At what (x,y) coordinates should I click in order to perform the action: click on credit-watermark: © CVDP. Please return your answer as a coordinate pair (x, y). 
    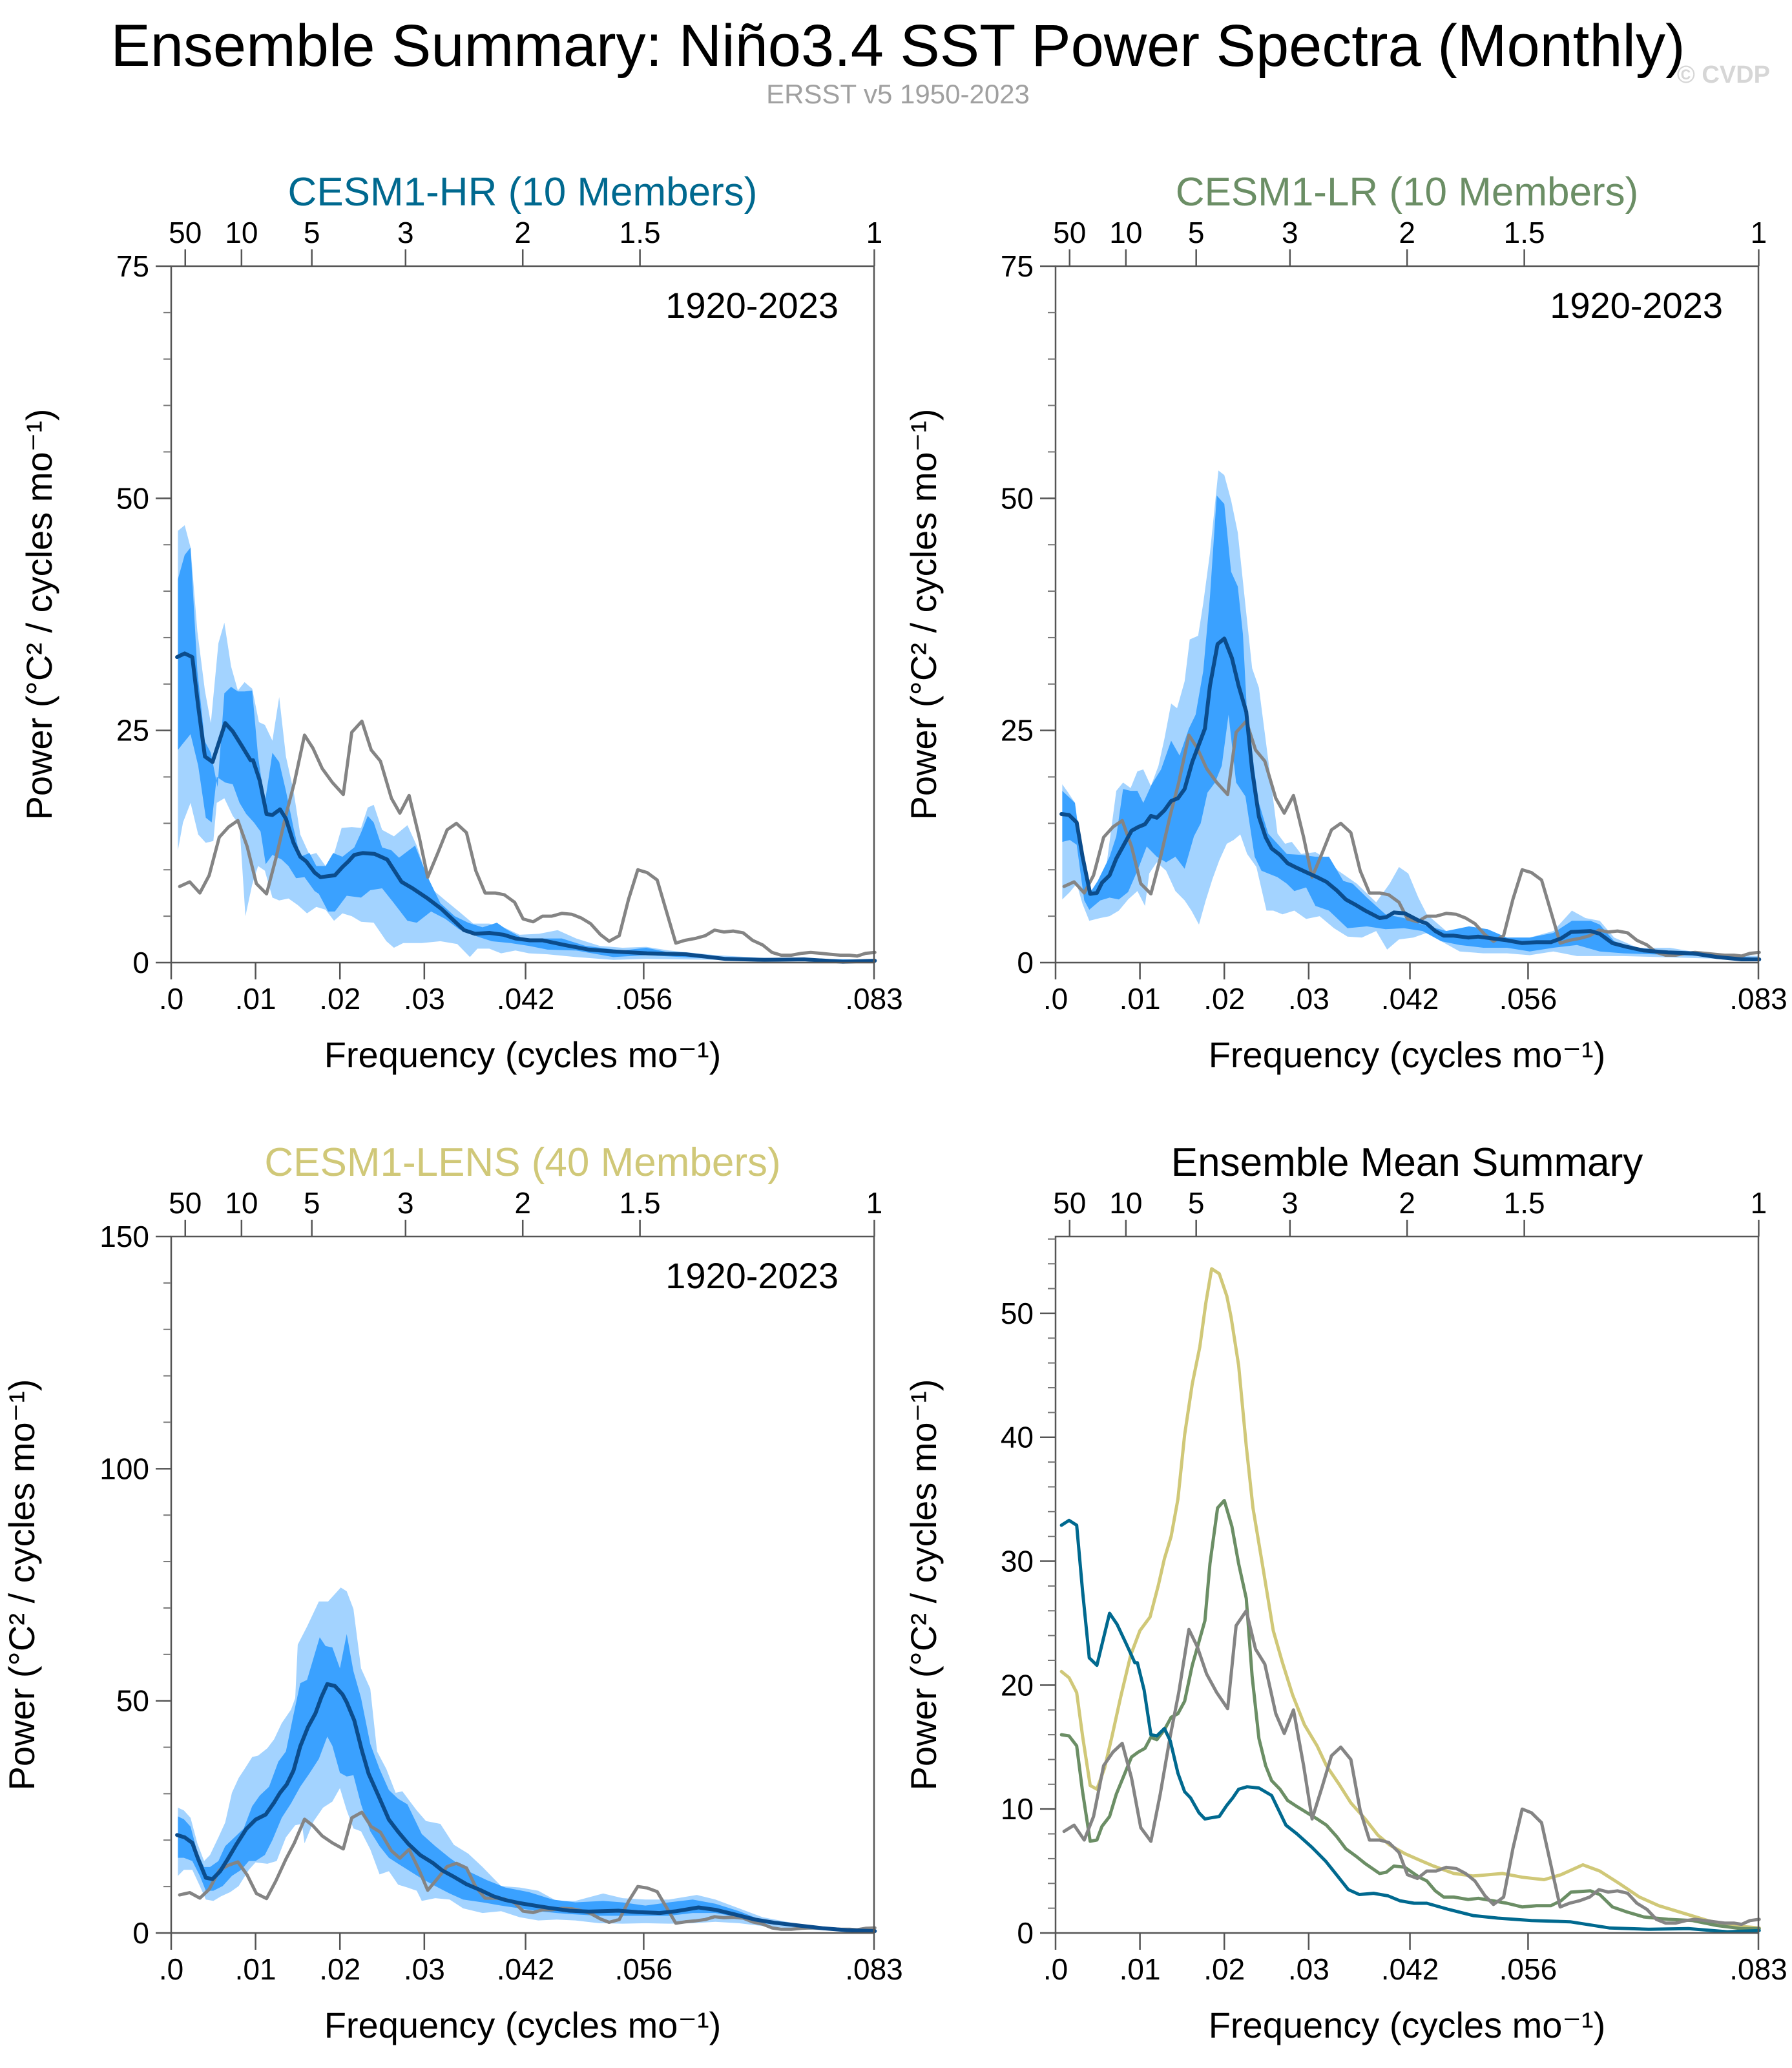
    Looking at the image, I should click on (1723, 75).